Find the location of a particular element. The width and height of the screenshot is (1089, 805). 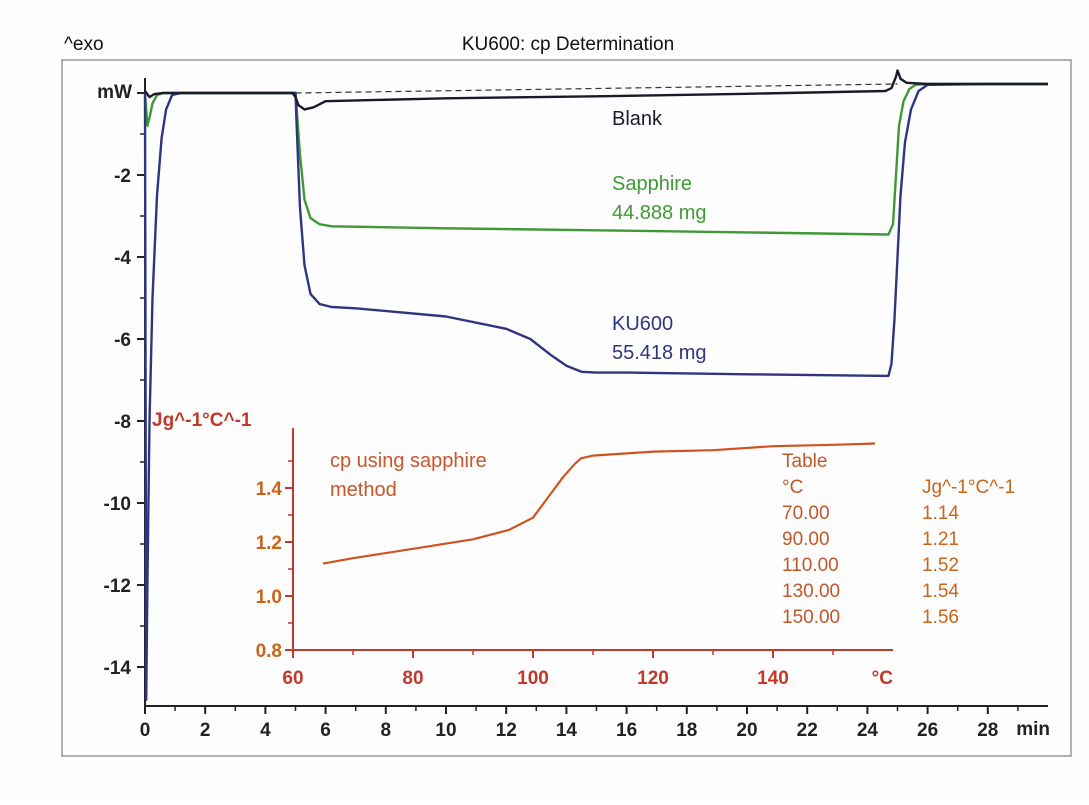

y-tick-label: -8 is located at coordinates (122, 422).